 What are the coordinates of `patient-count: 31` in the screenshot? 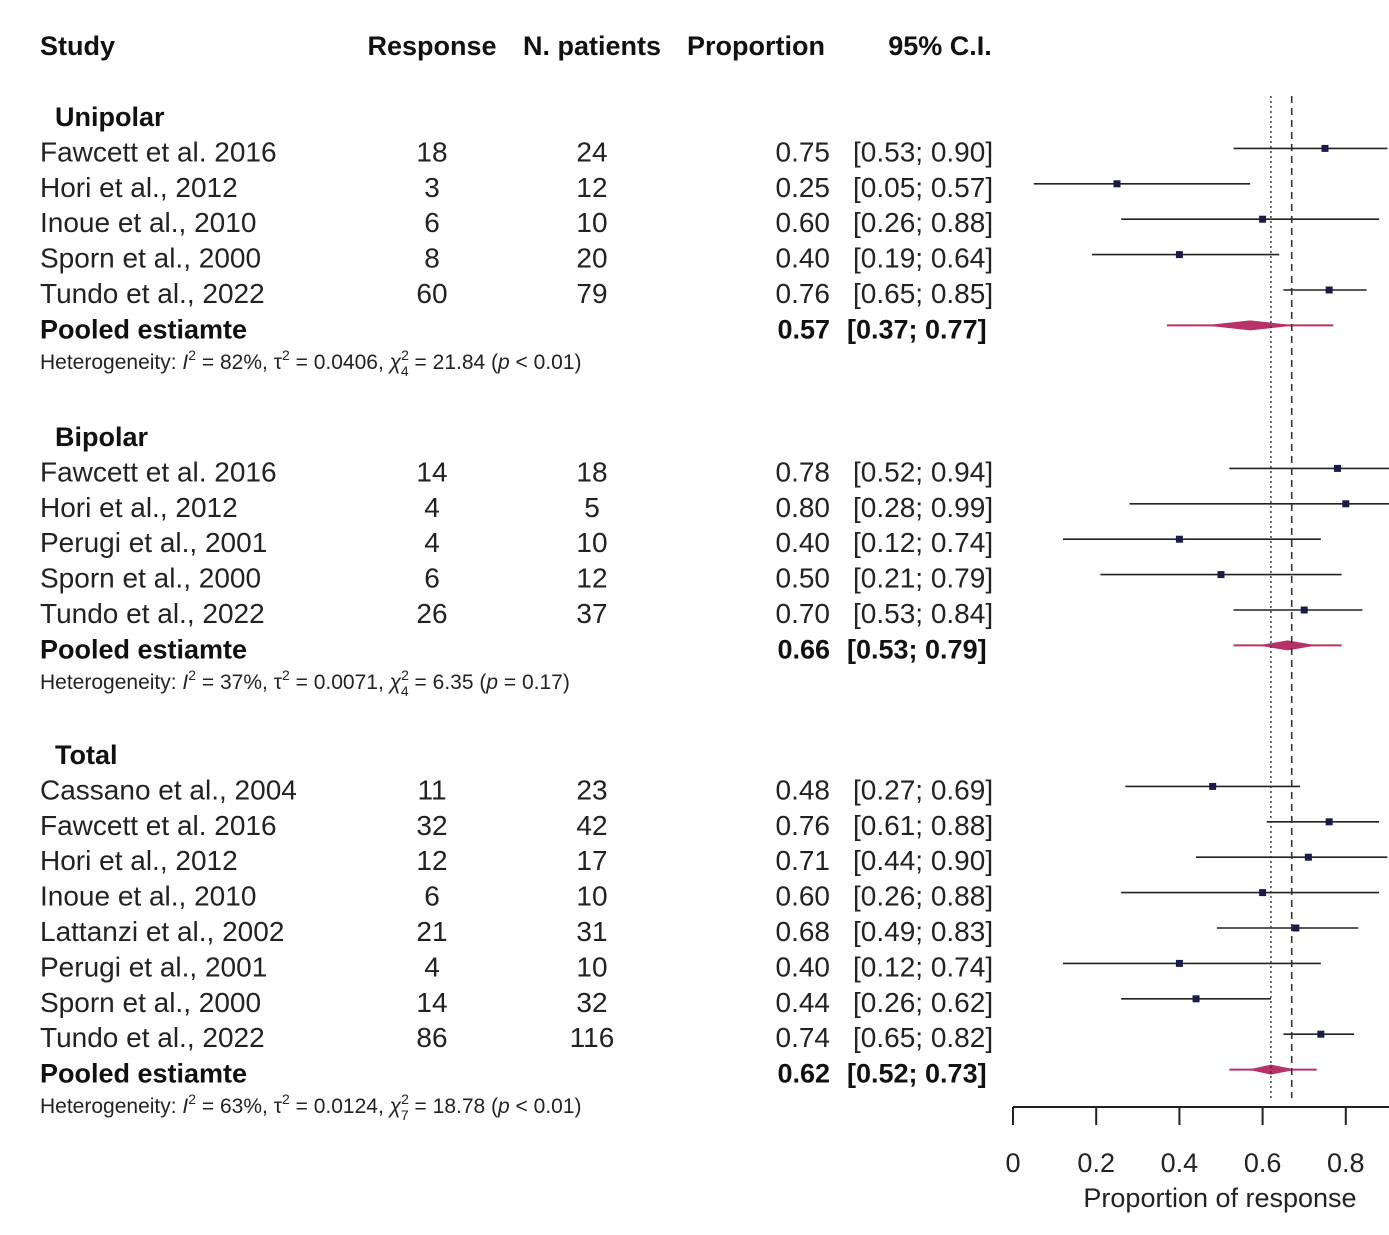 It's located at (591, 931).